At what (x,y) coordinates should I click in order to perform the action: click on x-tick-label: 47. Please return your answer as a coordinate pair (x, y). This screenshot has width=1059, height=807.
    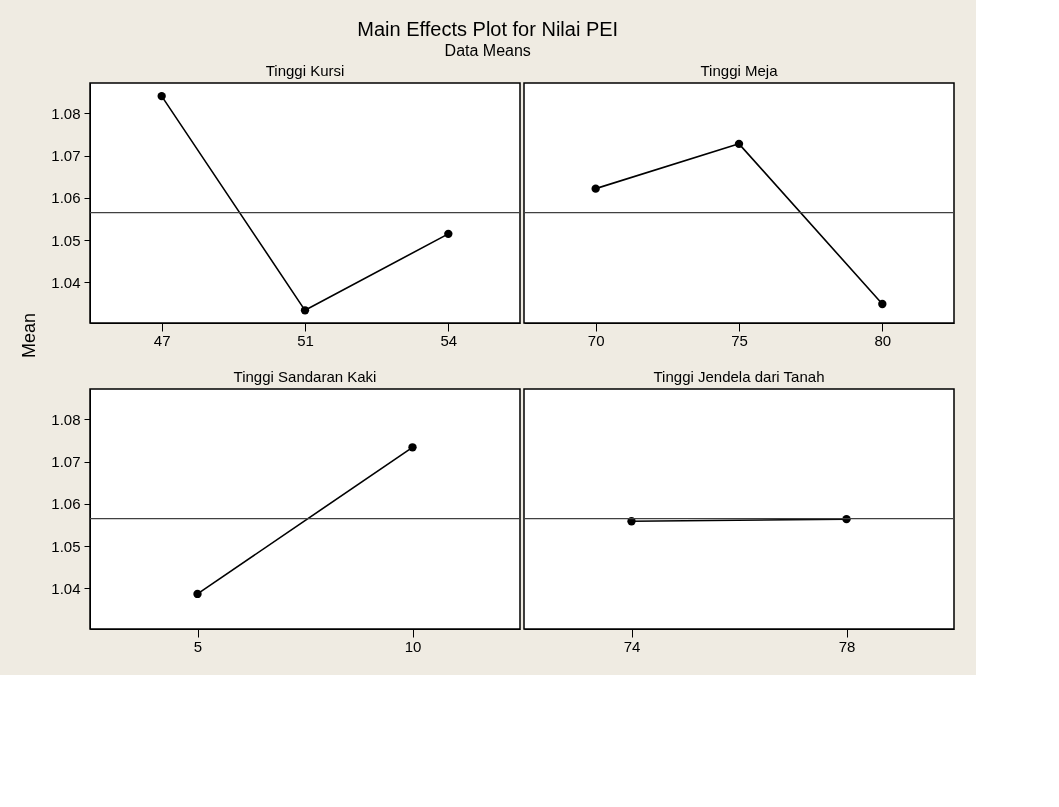
    Looking at the image, I should click on (162, 340).